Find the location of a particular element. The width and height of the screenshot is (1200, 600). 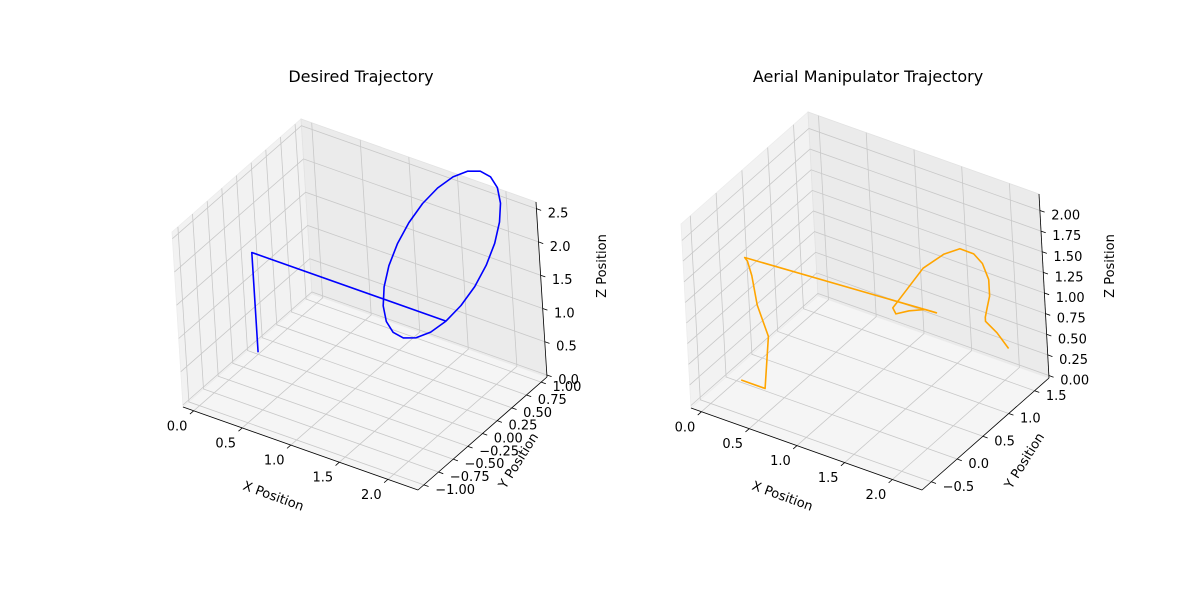

z-tick-label: 0.50 is located at coordinates (1072, 339).